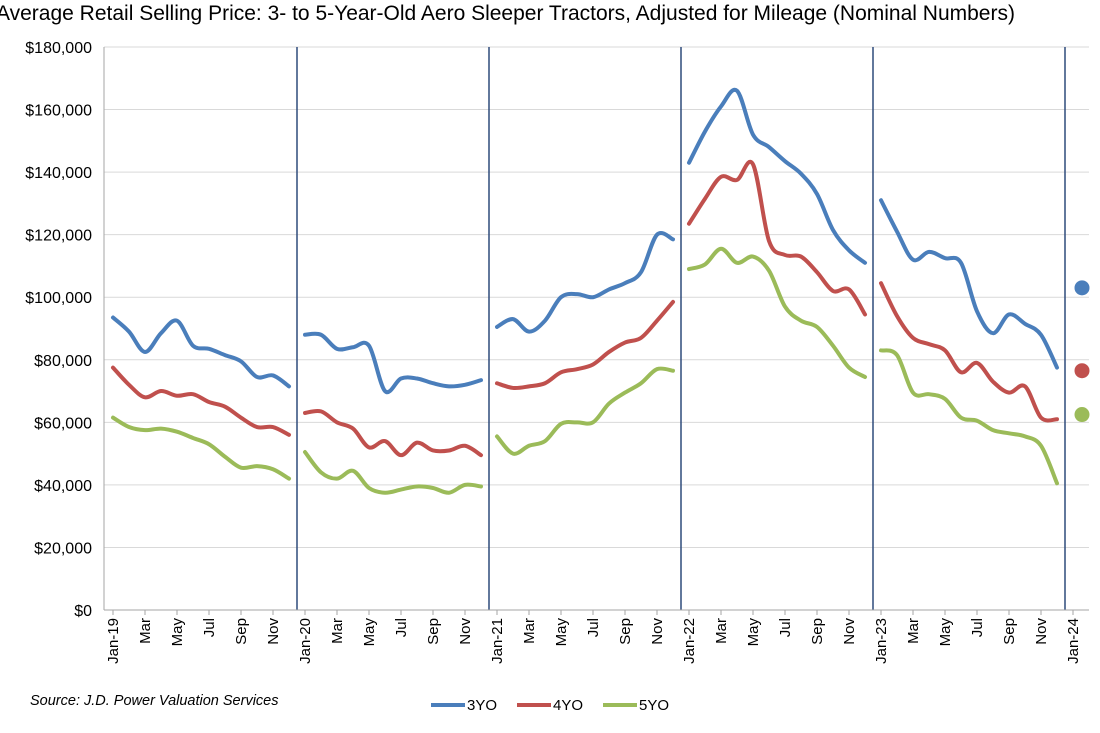 This screenshot has width=1100, height=733. What do you see at coordinates (1082, 371) in the screenshot?
I see `jan24-marker-4YO` at bounding box center [1082, 371].